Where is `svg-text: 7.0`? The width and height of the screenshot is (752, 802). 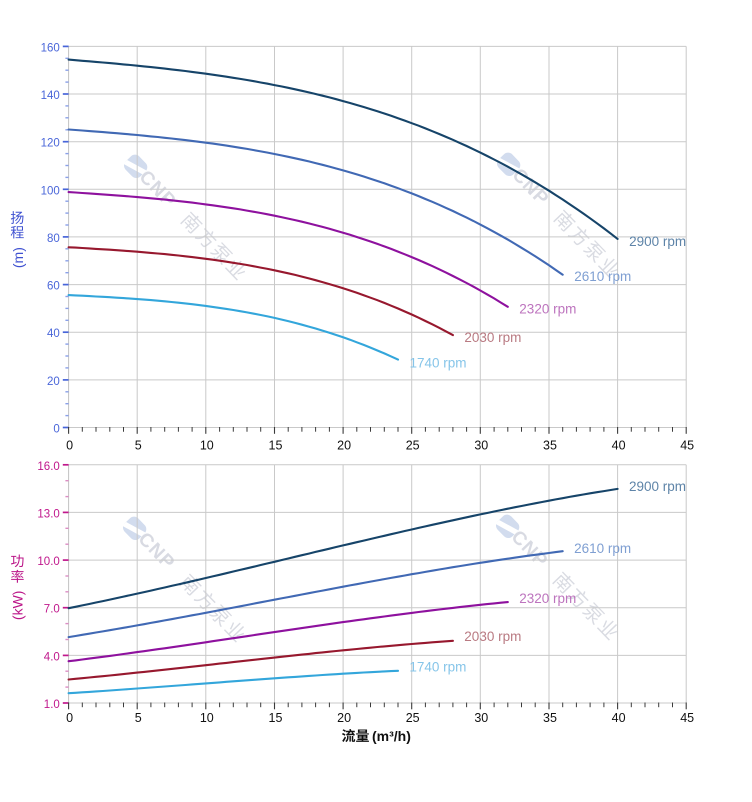
svg-text: 7.0 is located at coordinates (52, 610).